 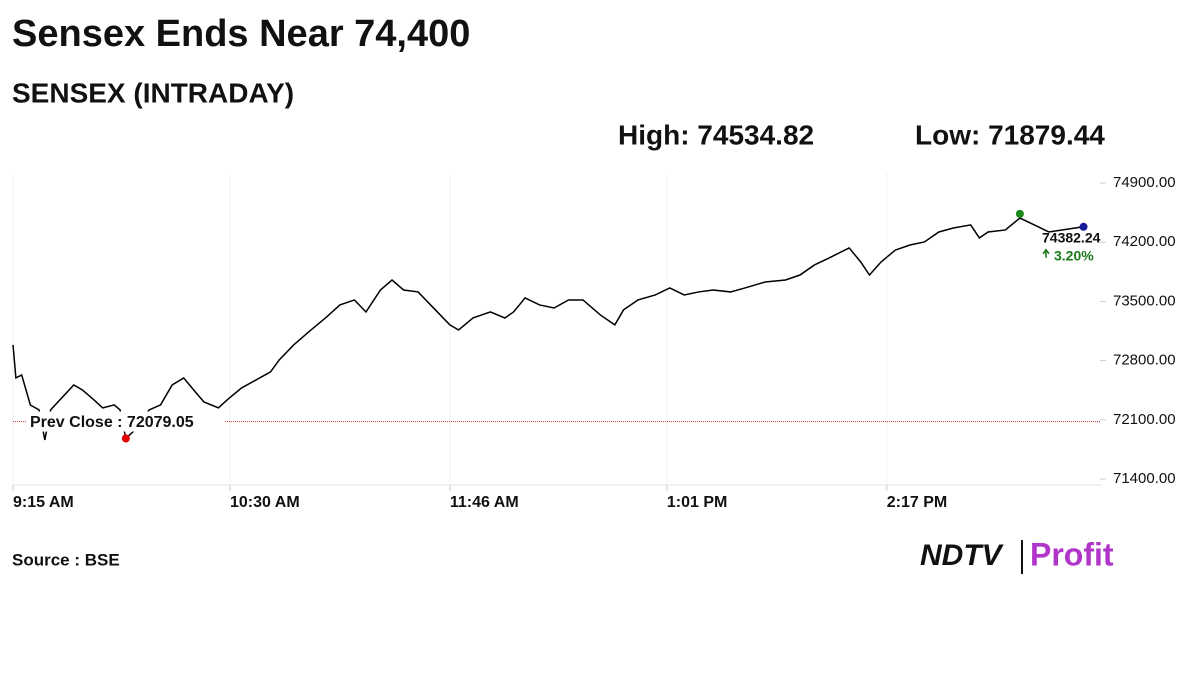 What do you see at coordinates (716, 134) in the screenshot?
I see `high-label: High: 74534.82` at bounding box center [716, 134].